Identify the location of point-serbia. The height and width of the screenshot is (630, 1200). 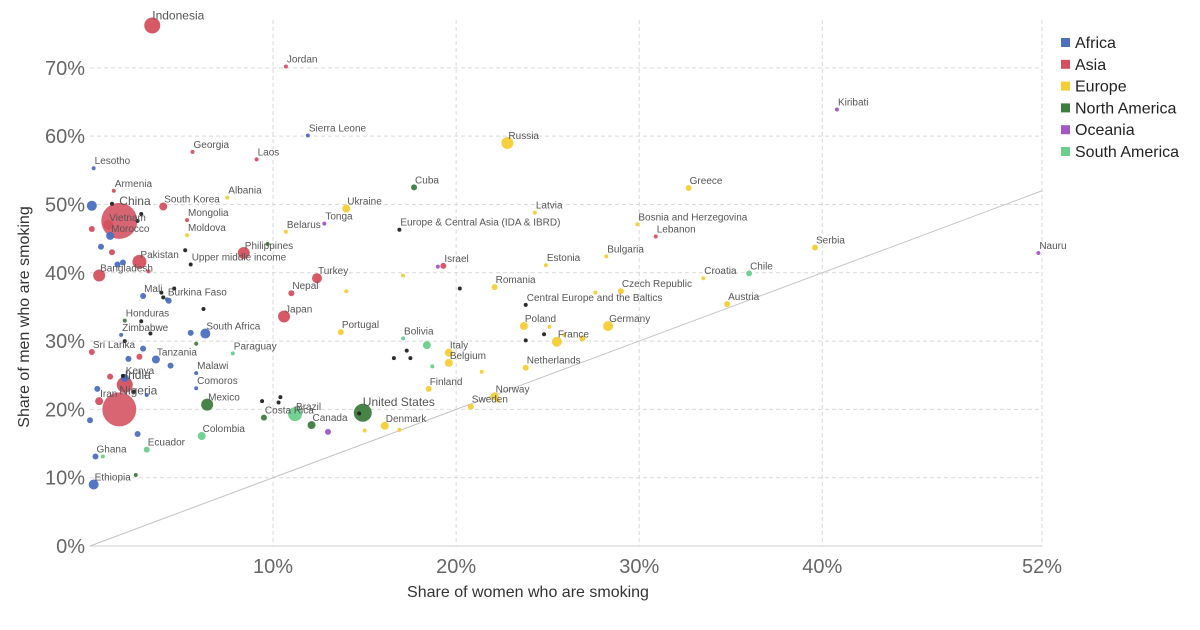
(814, 247).